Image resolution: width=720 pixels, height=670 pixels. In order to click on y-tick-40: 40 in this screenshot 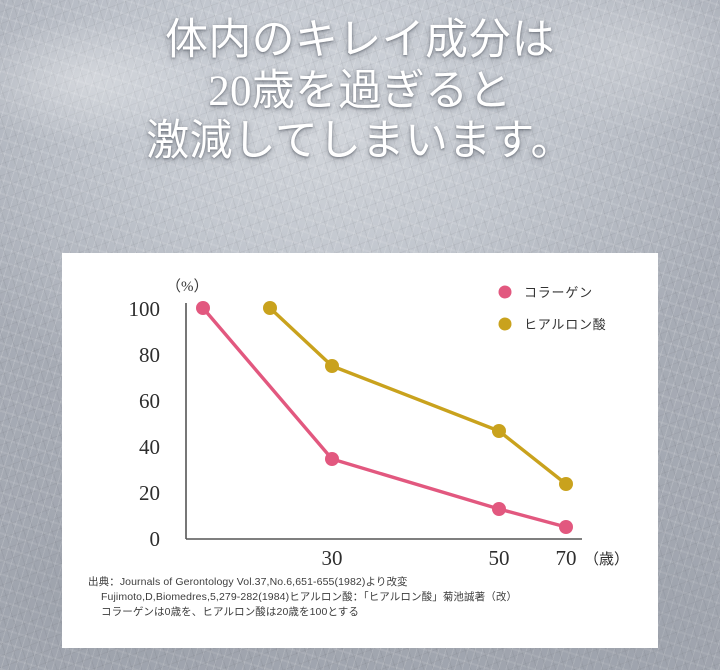, I will do `click(149, 447)`.